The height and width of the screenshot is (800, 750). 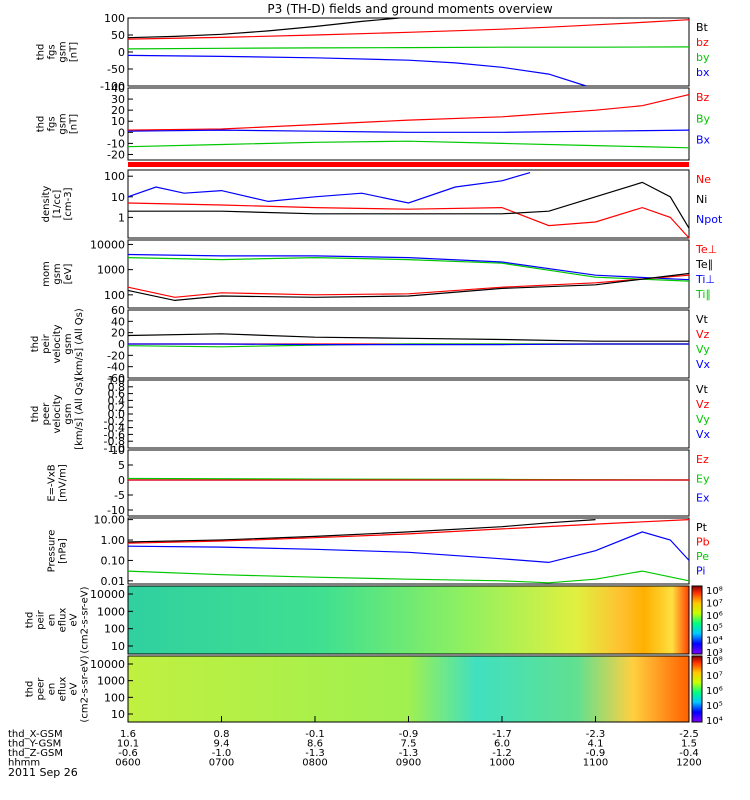 I want to click on panel-4: 10000 1000 100 momgsm[eV] Te⊥ Te∥ Ti⊥ Ti∥, so click(x=379, y=273).